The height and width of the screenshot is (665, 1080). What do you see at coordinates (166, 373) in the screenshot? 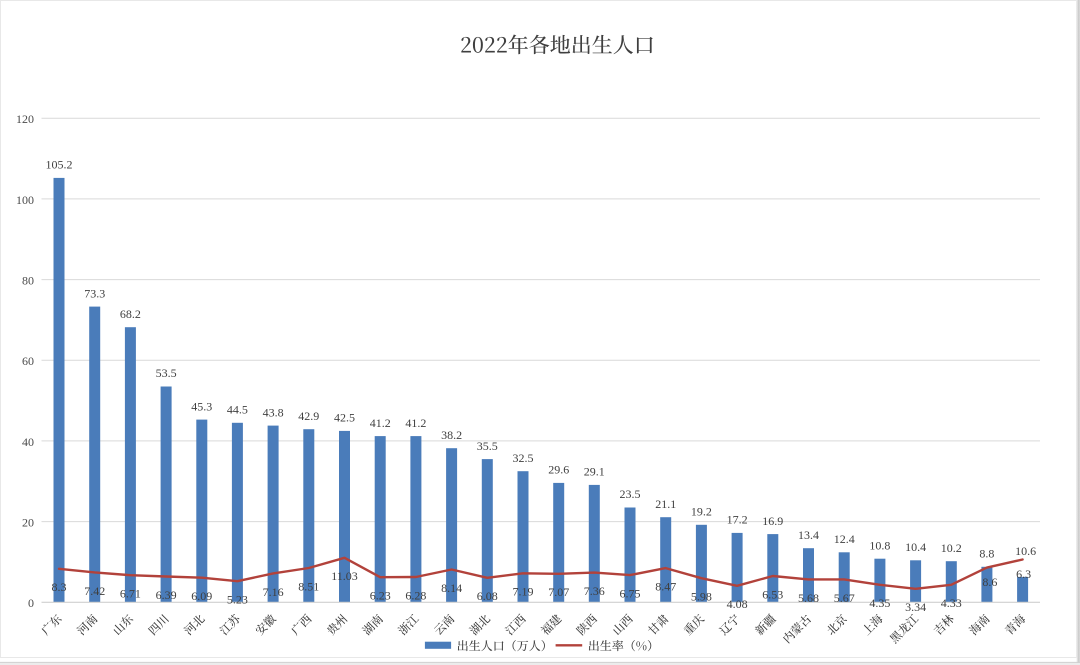
I see `svg-text: 53.5` at bounding box center [166, 373].